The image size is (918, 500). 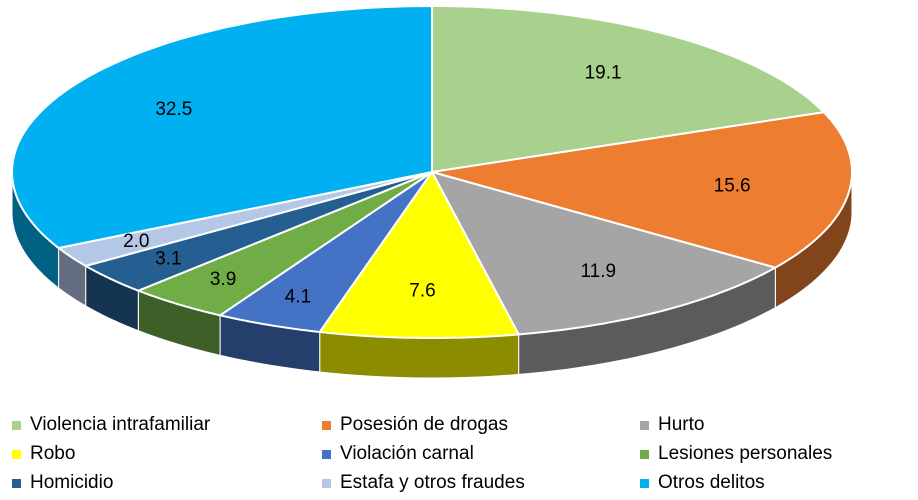 I want to click on data-label: 11.9, so click(x=599, y=271).